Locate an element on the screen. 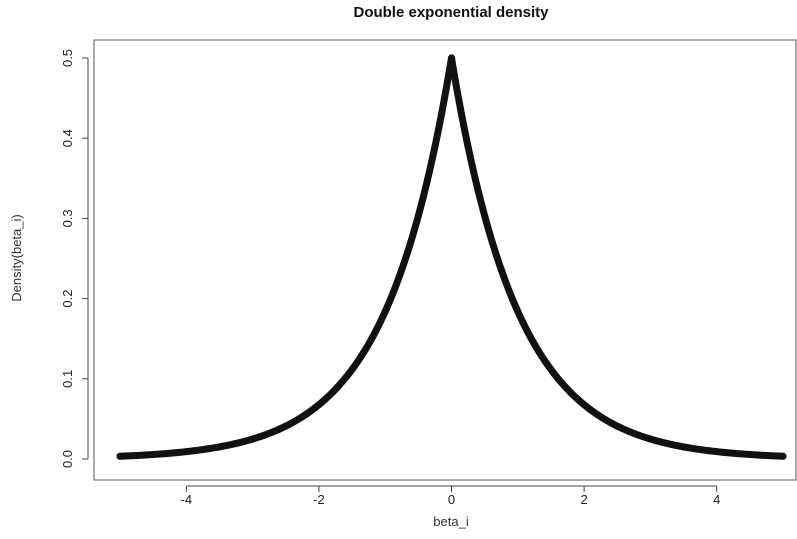 This screenshot has width=797, height=539. x-tick-label: -2 is located at coordinates (319, 499).